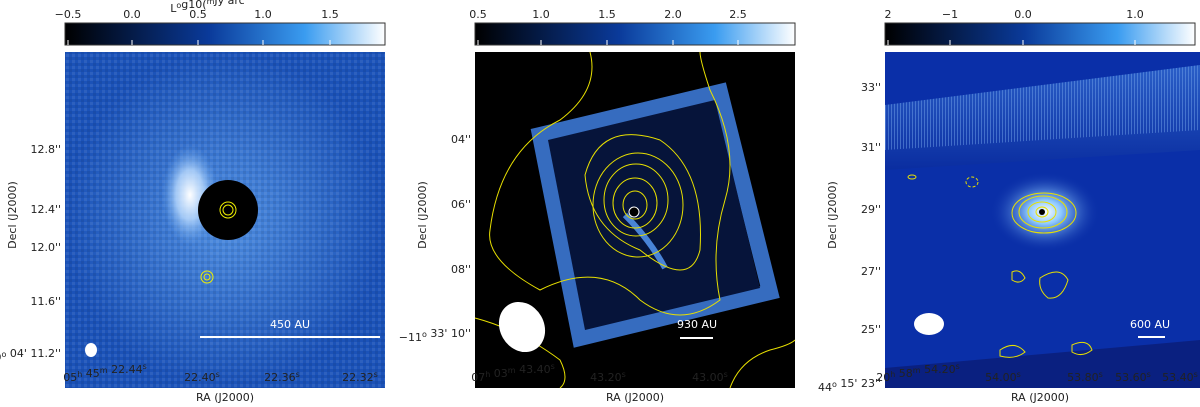 This screenshot has width=1200, height=407. What do you see at coordinates (871, 209) in the screenshot?
I see `y-tick-label: 29''` at bounding box center [871, 209].